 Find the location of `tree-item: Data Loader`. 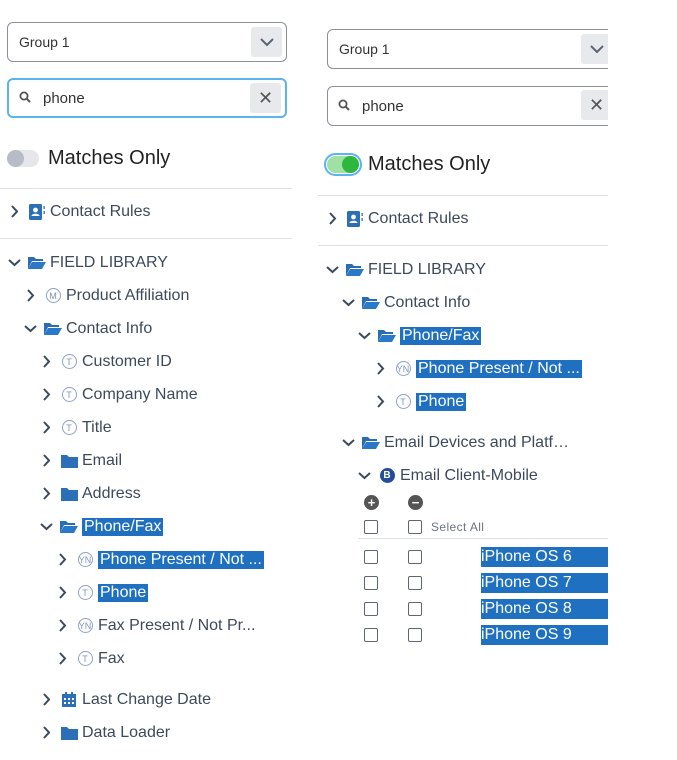

tree-item: Data Loader is located at coordinates (145, 732).